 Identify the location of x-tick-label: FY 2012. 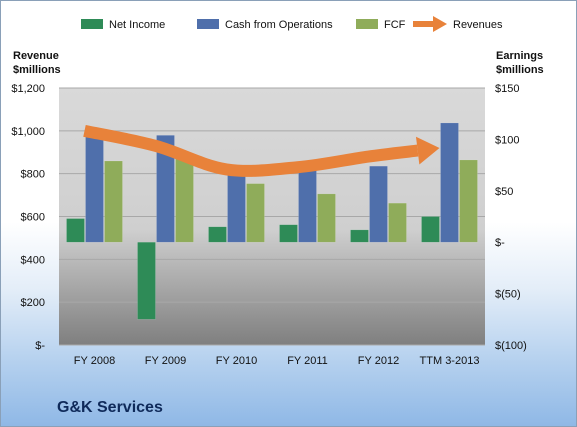
(378, 361).